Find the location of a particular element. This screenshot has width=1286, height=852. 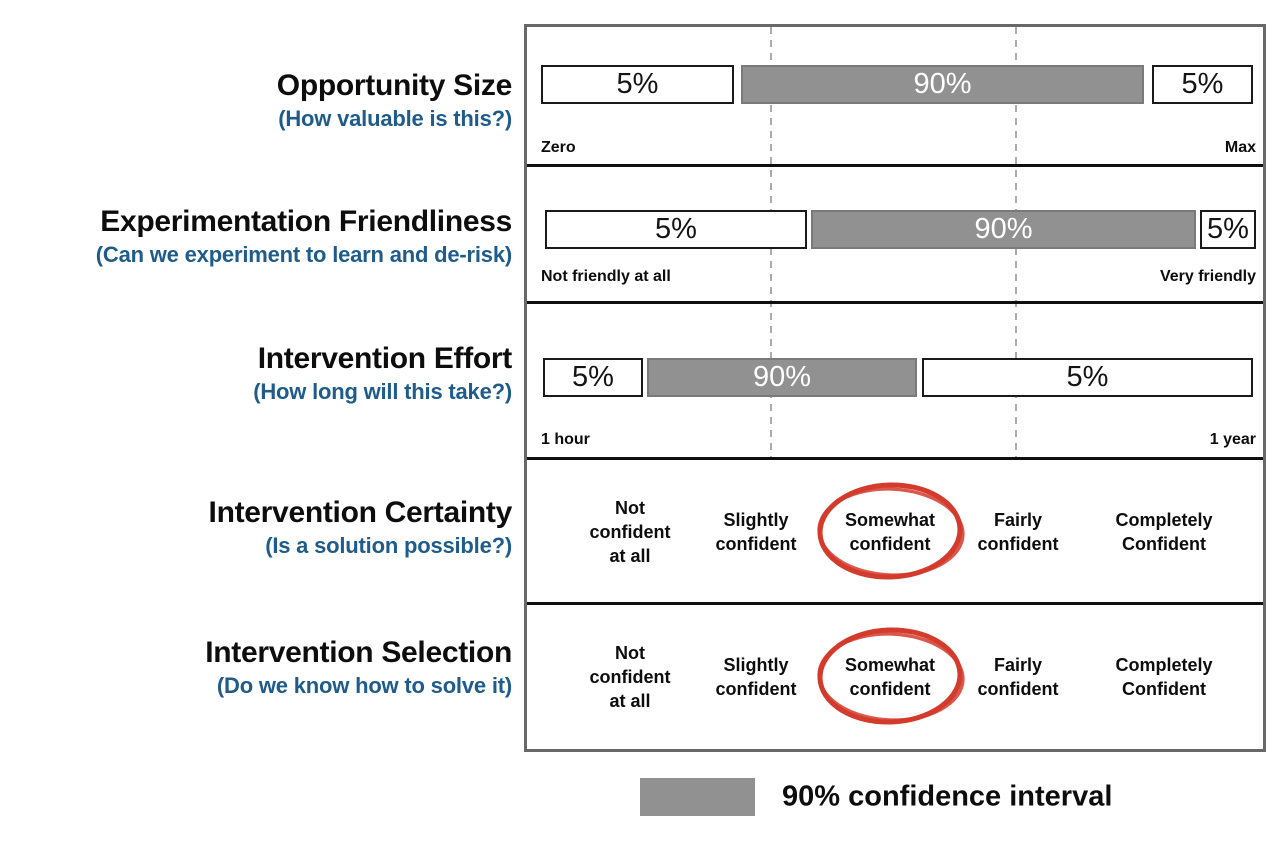

axis-label-right: 1 year is located at coordinates (1232, 439).